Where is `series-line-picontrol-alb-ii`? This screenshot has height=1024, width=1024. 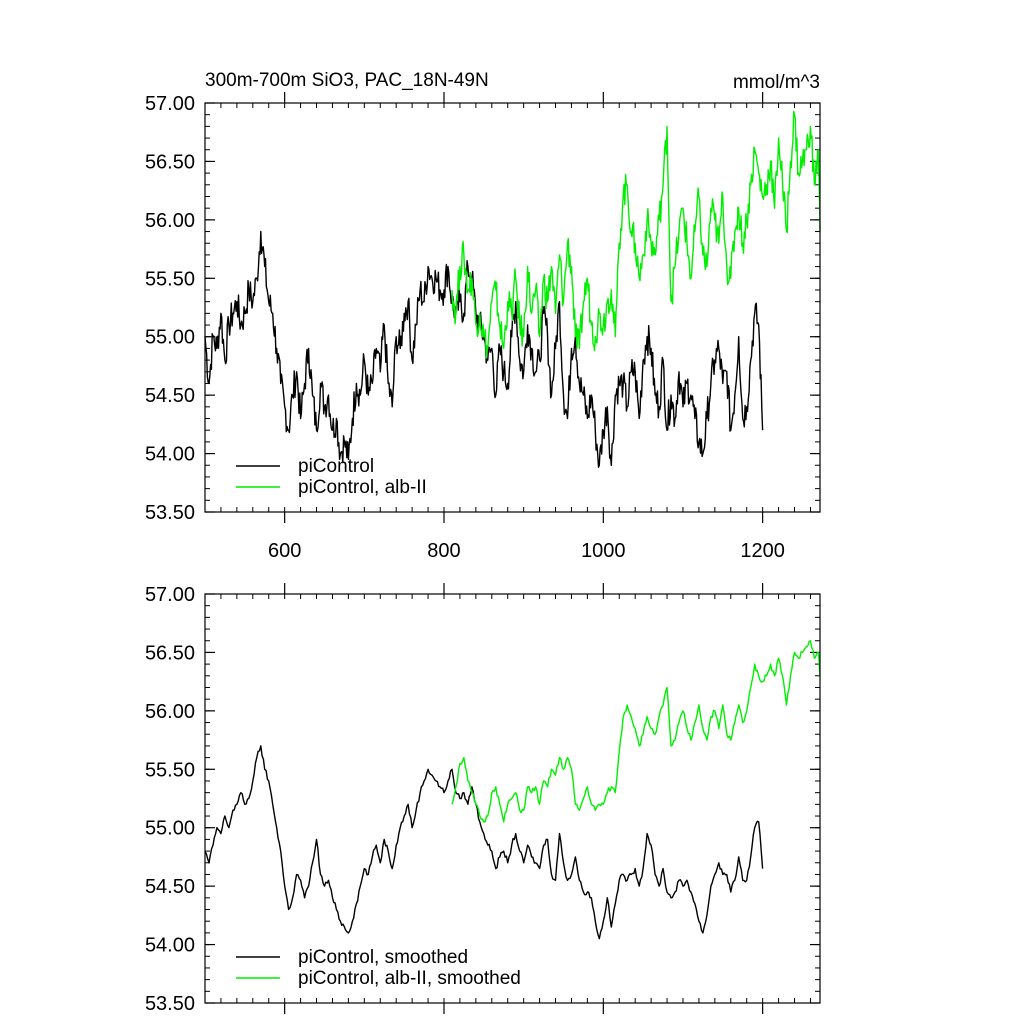
series-line-picontrol-alb-ii is located at coordinates (636, 234).